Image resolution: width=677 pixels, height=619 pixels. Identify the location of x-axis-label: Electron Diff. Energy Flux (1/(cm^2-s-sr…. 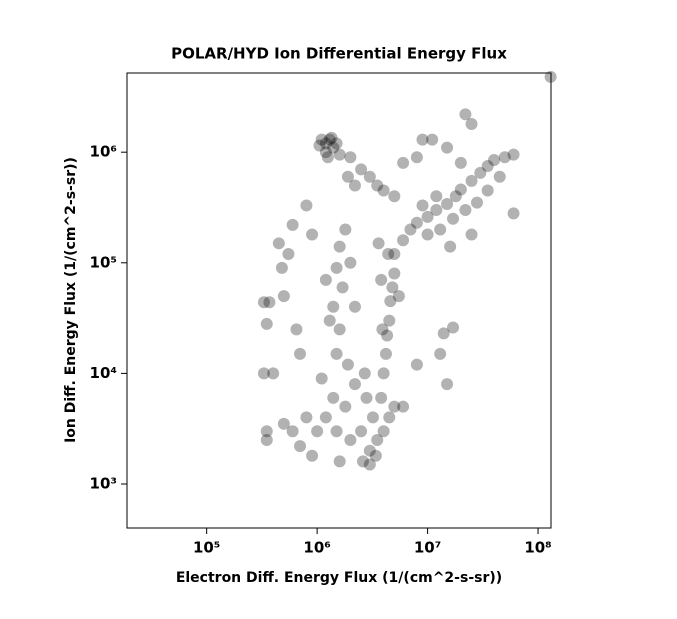
(339, 578).